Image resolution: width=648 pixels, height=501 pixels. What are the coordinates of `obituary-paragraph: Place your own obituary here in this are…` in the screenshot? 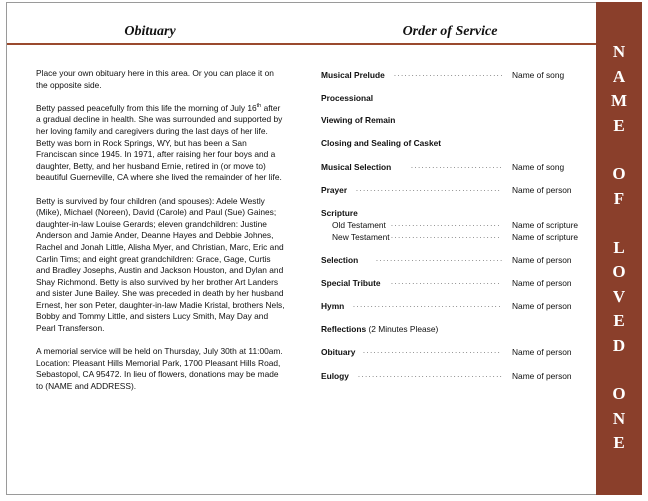 It's located at (155, 79).